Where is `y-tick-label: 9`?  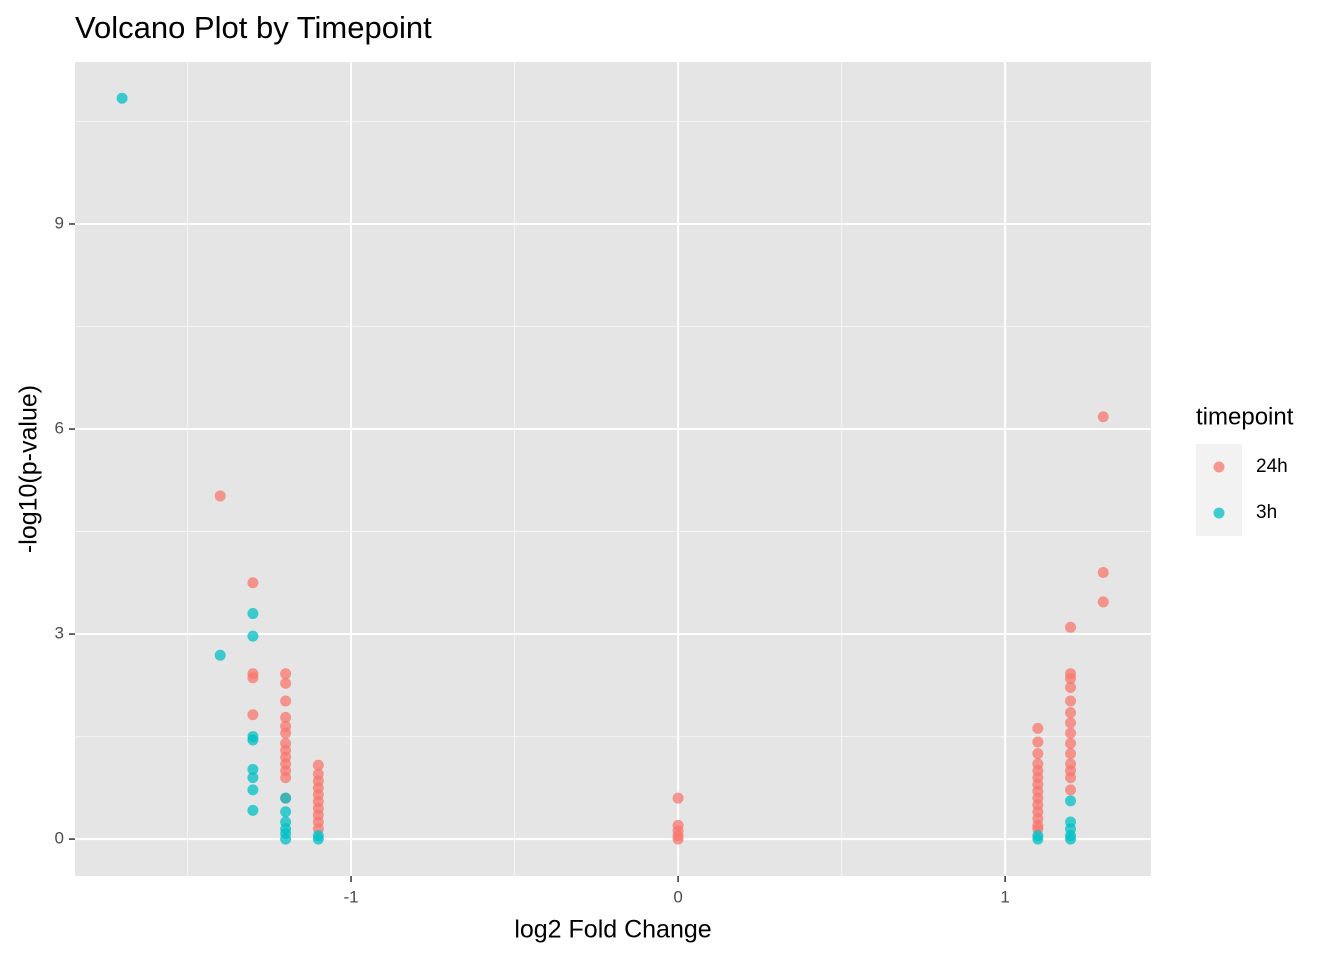
y-tick-label: 9 is located at coordinates (59, 222).